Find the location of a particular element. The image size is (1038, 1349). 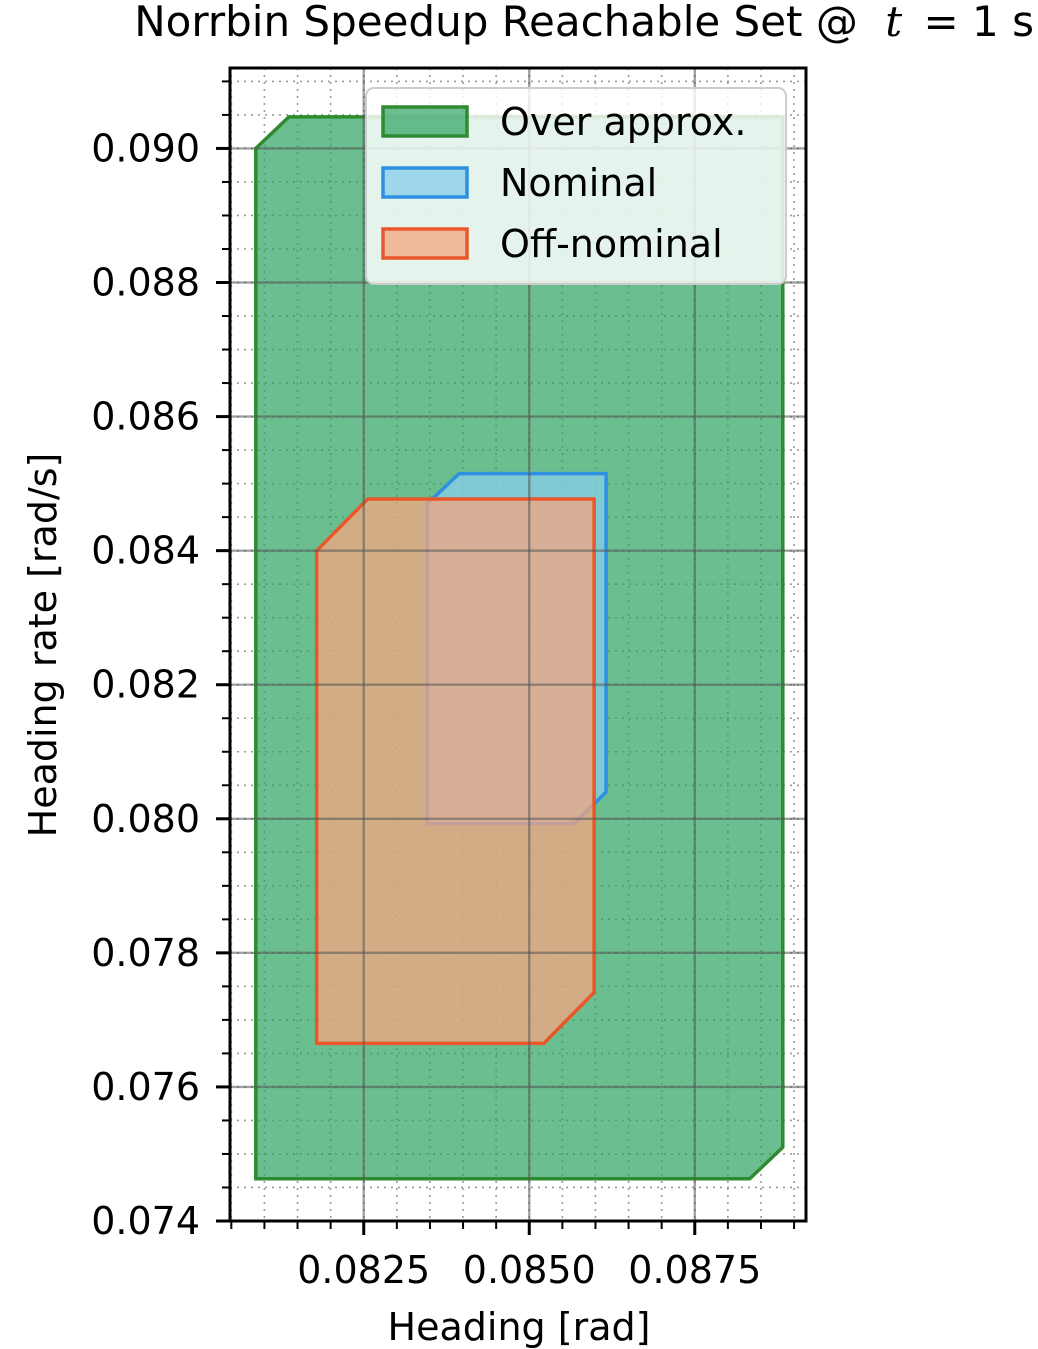

legend: Over approx. Nominal Off-nominal is located at coordinates (576, 186).